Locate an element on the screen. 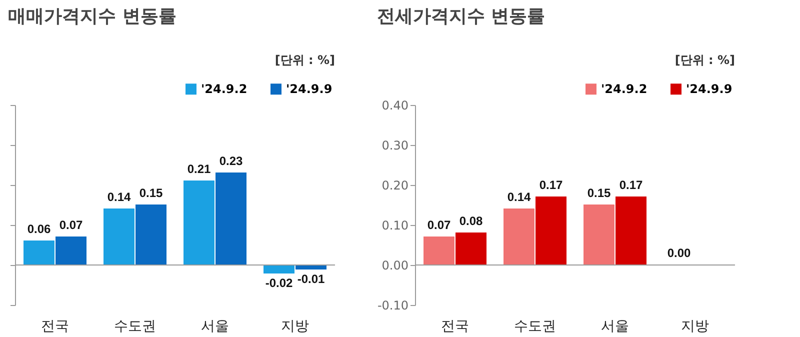 The image size is (800, 337). y-tick-label: 0.10 is located at coordinates (395, 225).